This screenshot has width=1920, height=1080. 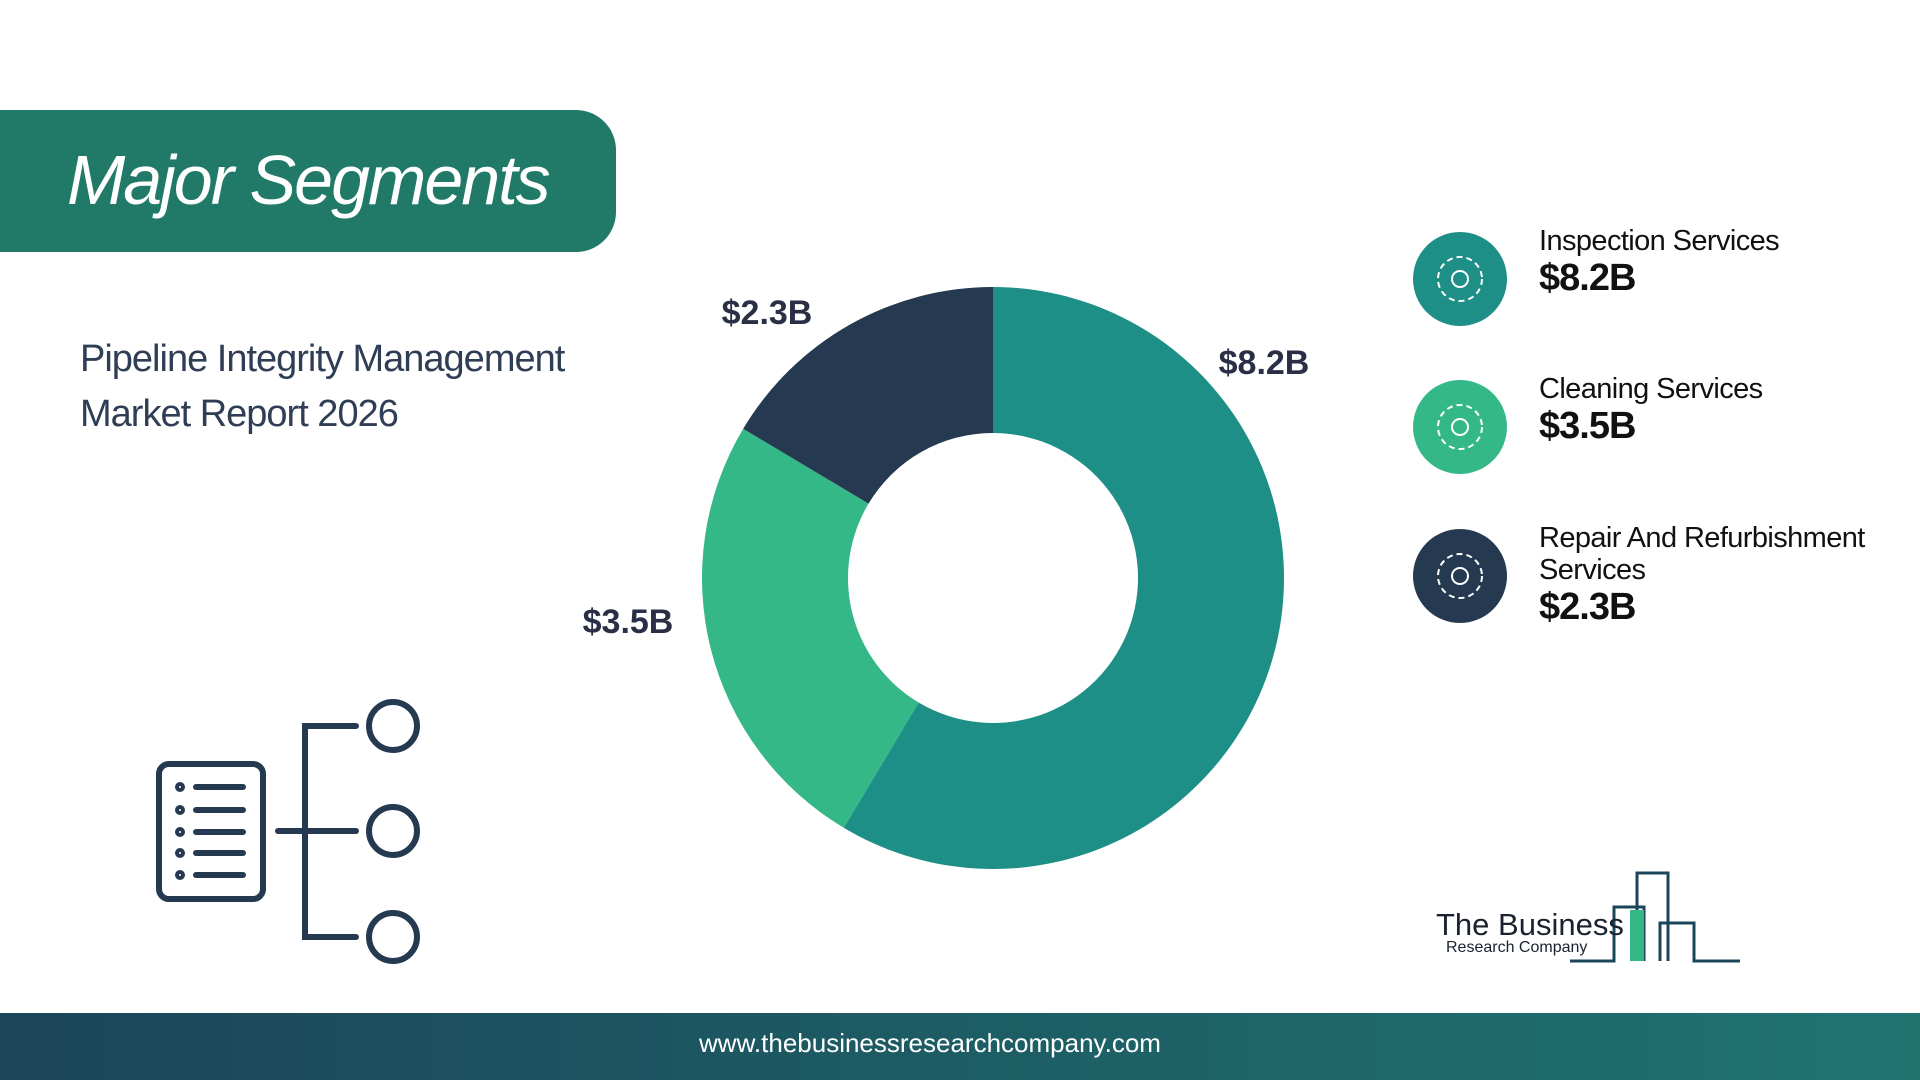 I want to click on footer-band, so click(x=960, y=1046).